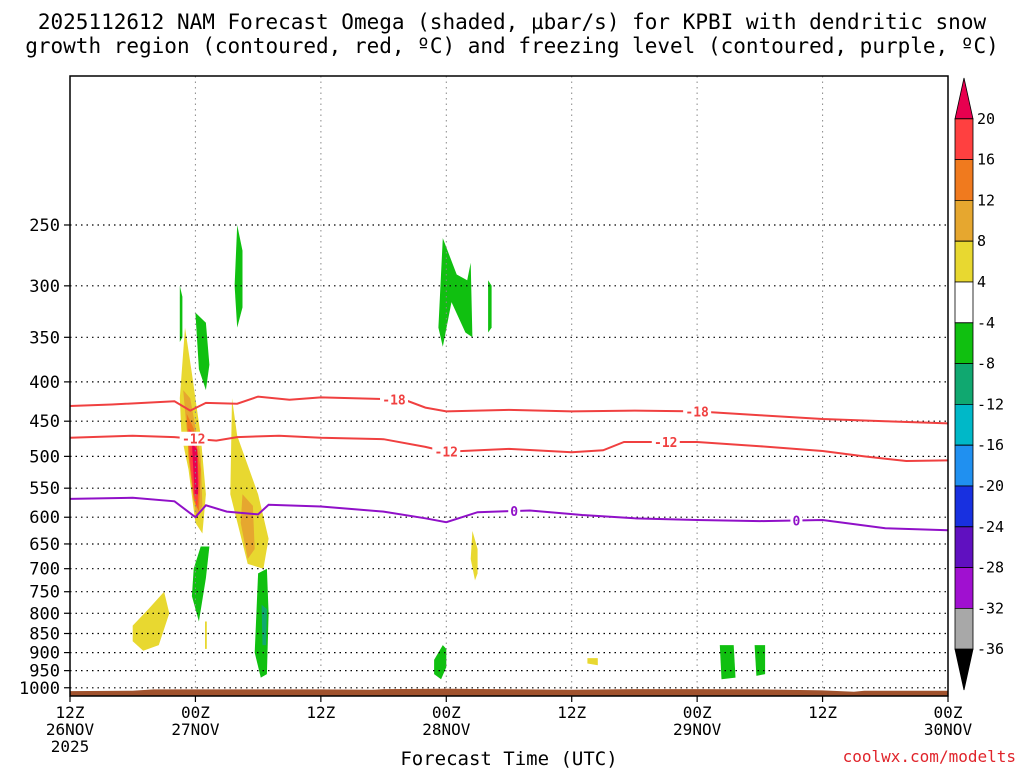 The width and height of the screenshot is (1024, 768). Describe the element at coordinates (44, 545) in the screenshot. I see `y-tick-label-650: 650` at that location.